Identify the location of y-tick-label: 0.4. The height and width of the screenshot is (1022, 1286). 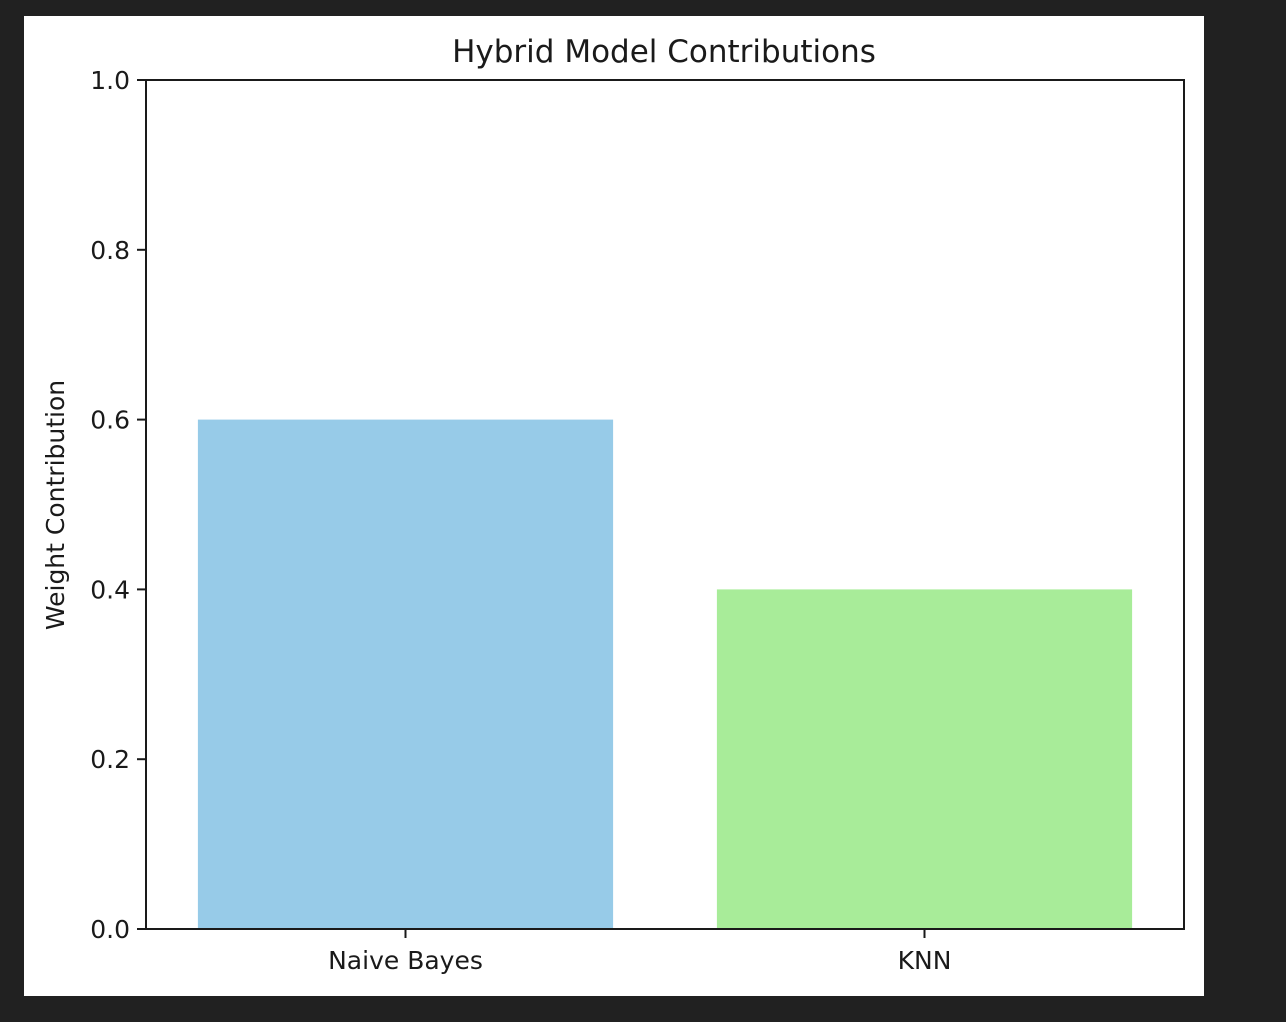
(110, 589).